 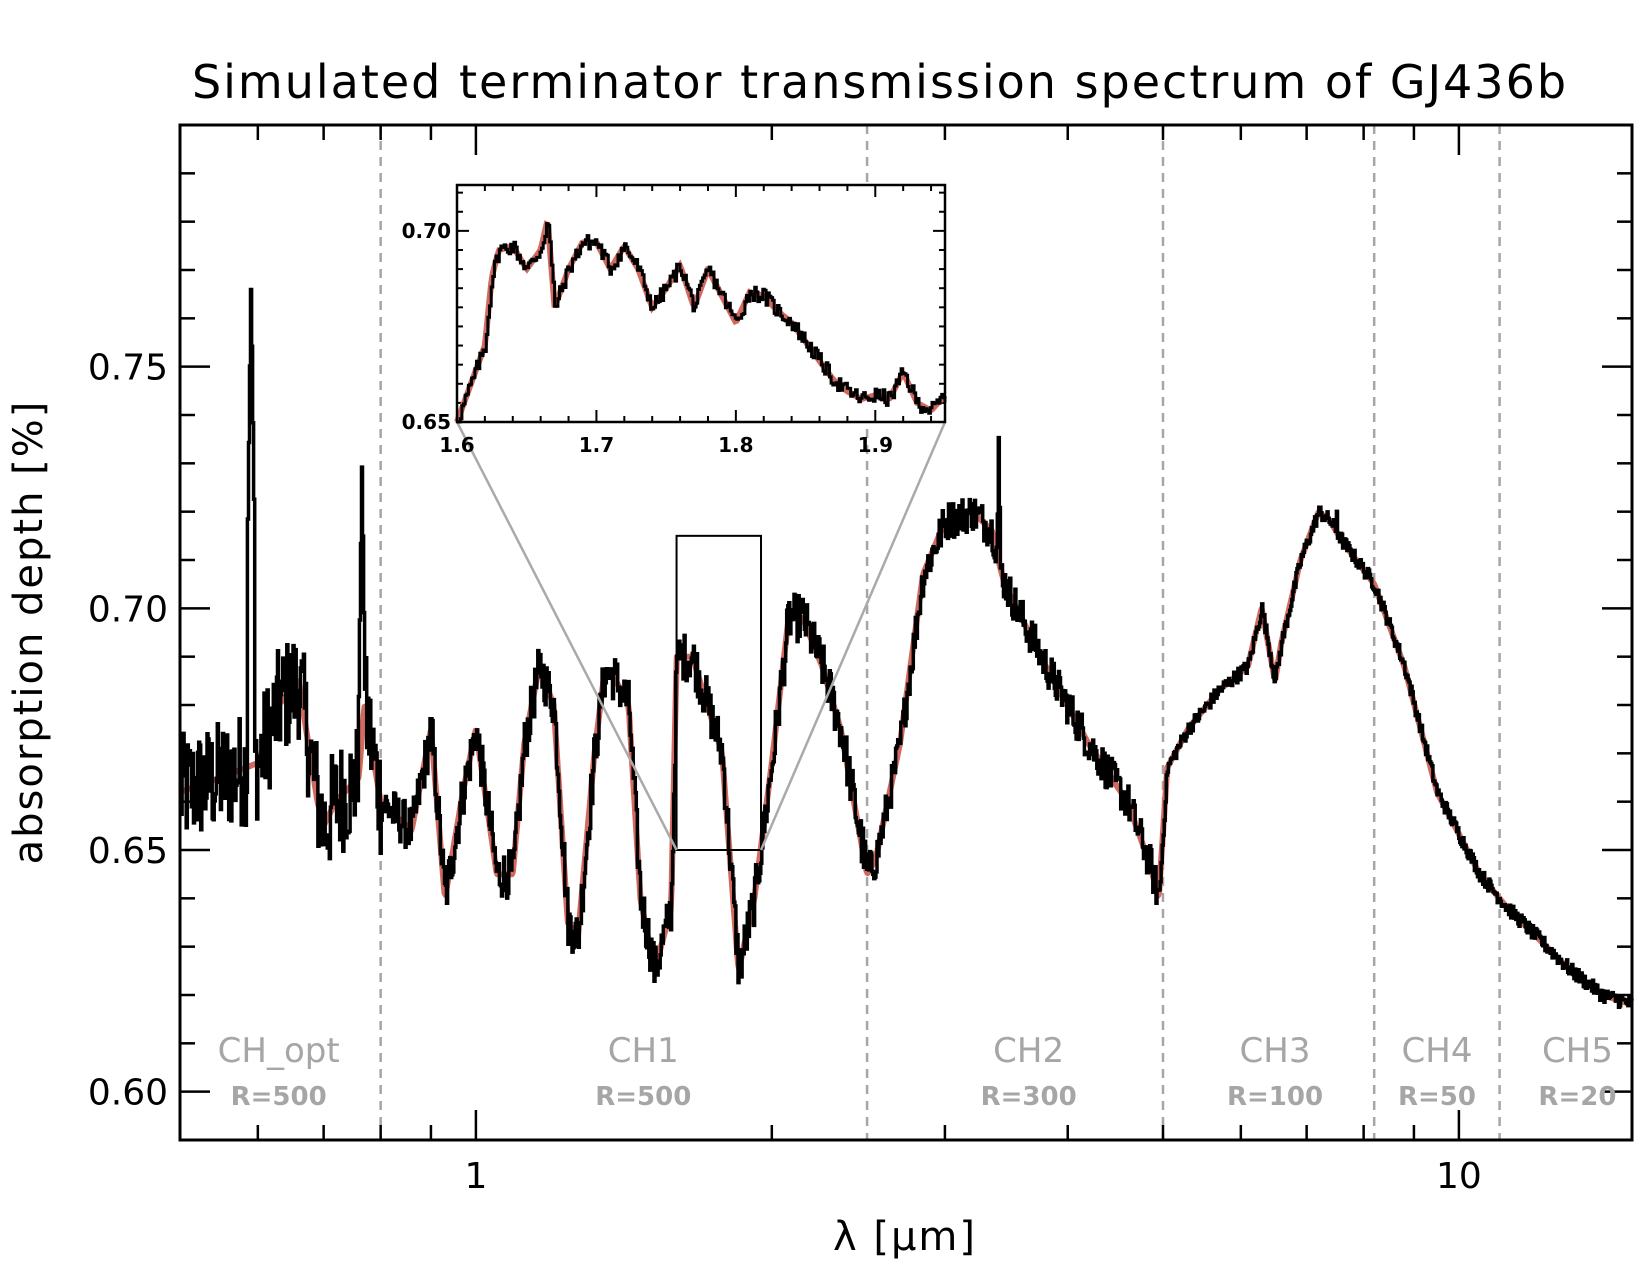 I want to click on inset-y-tick-label: 0.65, so click(x=426, y=422).